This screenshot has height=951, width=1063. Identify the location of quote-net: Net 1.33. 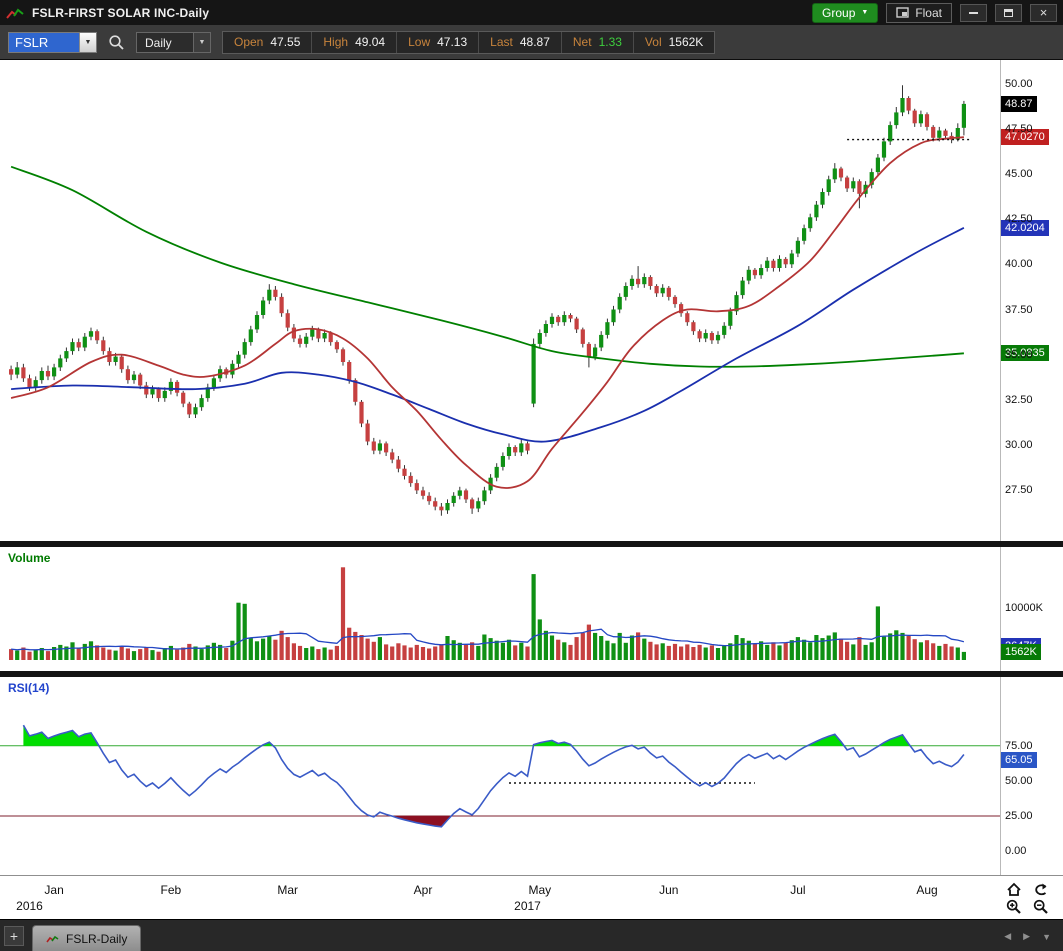
(598, 42).